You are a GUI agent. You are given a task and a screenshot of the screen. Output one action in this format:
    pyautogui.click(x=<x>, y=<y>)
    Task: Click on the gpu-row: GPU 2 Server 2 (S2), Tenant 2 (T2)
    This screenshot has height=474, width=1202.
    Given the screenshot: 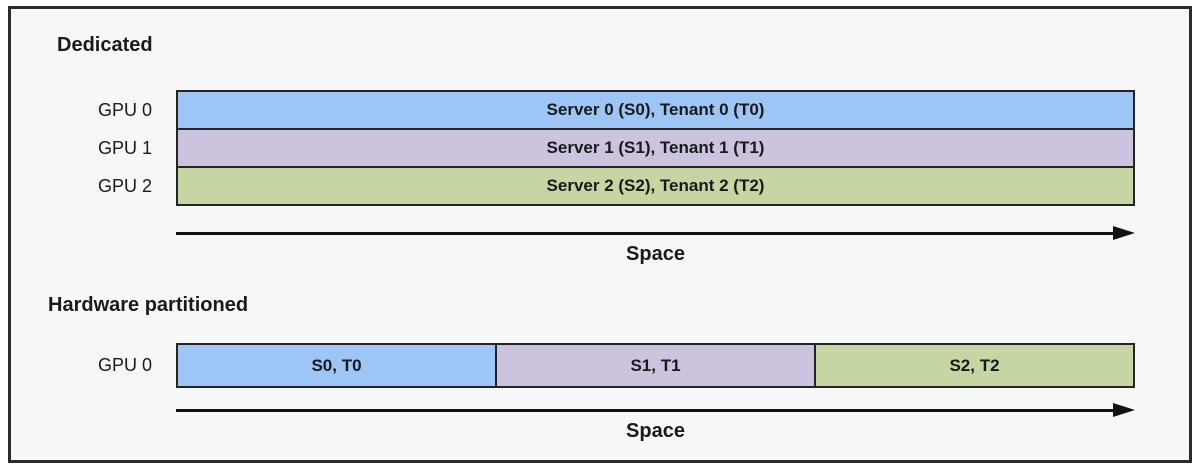 What is the action you would take?
    pyautogui.click(x=567, y=186)
    